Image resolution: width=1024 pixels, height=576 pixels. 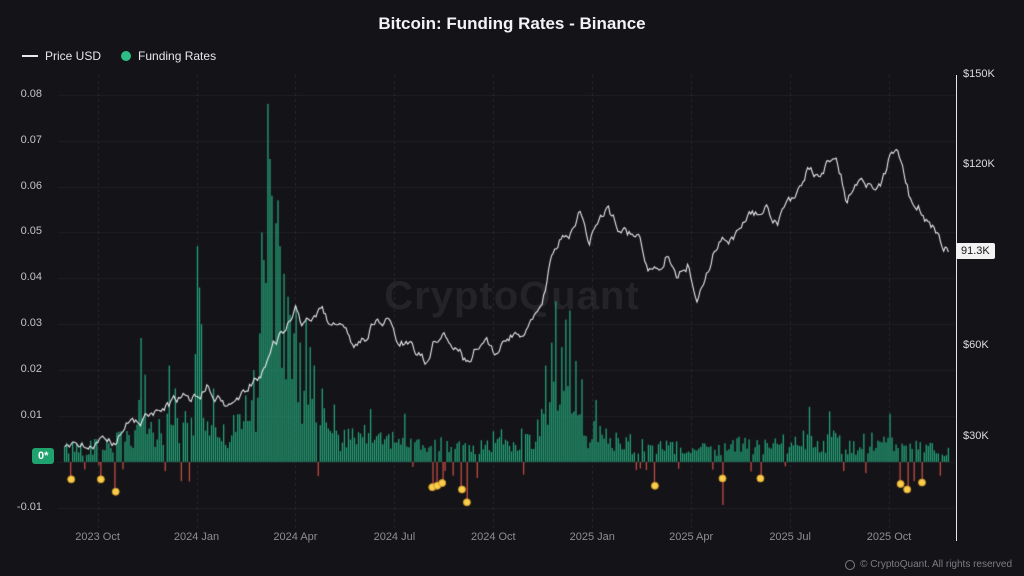 What do you see at coordinates (196, 537) in the screenshot?
I see `x-tick-label: 2024 Jan` at bounding box center [196, 537].